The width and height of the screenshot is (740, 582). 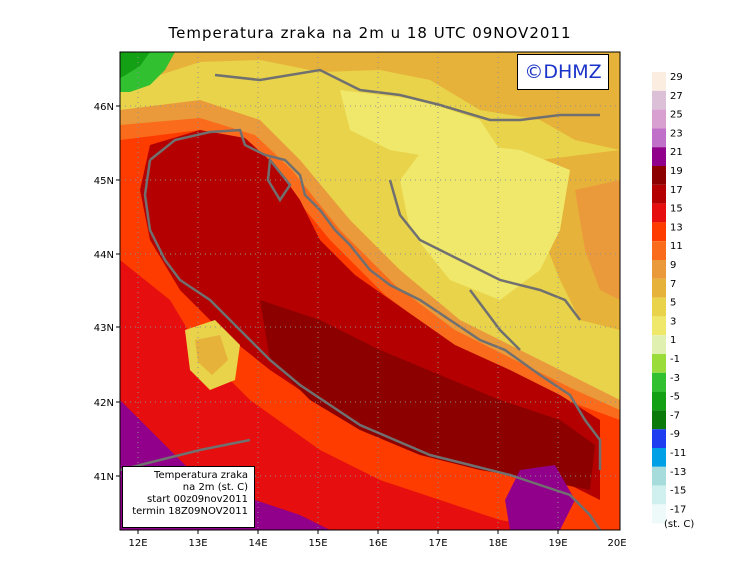 I want to click on legend-label: -11, so click(x=678, y=453).